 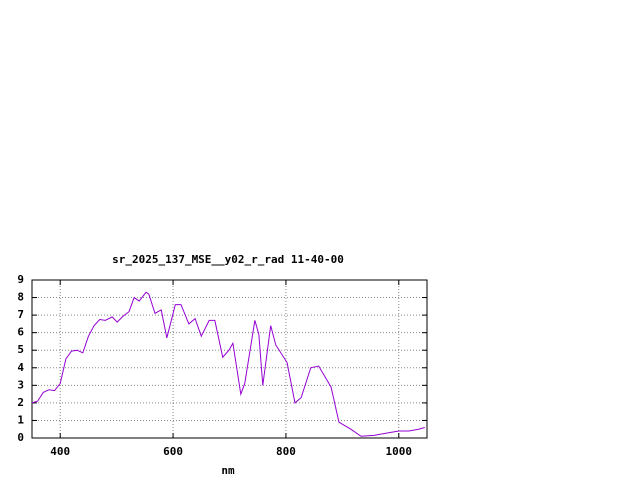 I want to click on y-tick-label: 6, so click(x=20, y=332).